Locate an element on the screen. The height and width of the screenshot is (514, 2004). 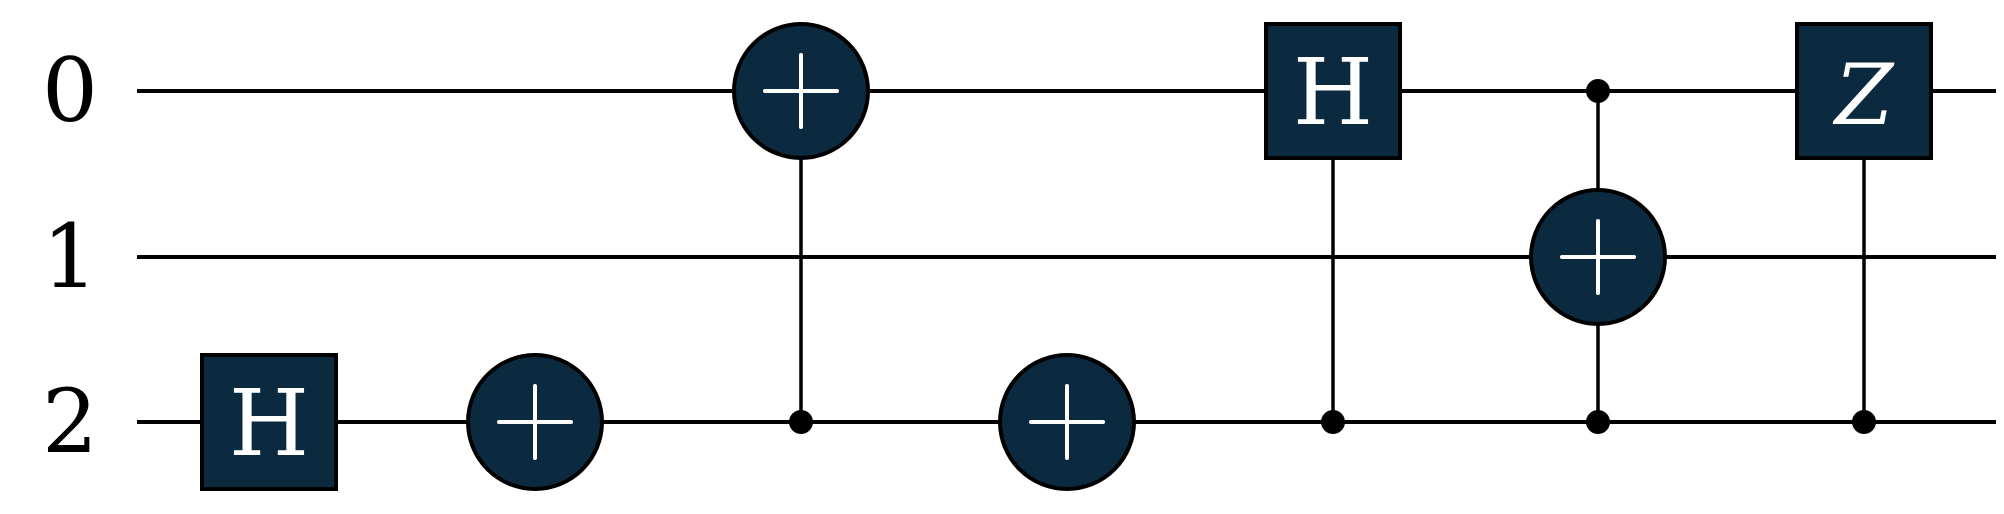
gate-ch-4: H is located at coordinates (1333, 91).